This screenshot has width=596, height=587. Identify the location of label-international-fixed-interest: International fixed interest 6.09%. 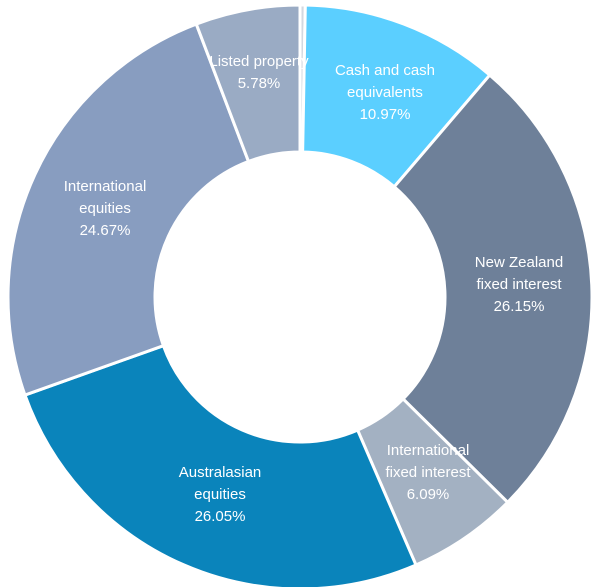
(428, 472).